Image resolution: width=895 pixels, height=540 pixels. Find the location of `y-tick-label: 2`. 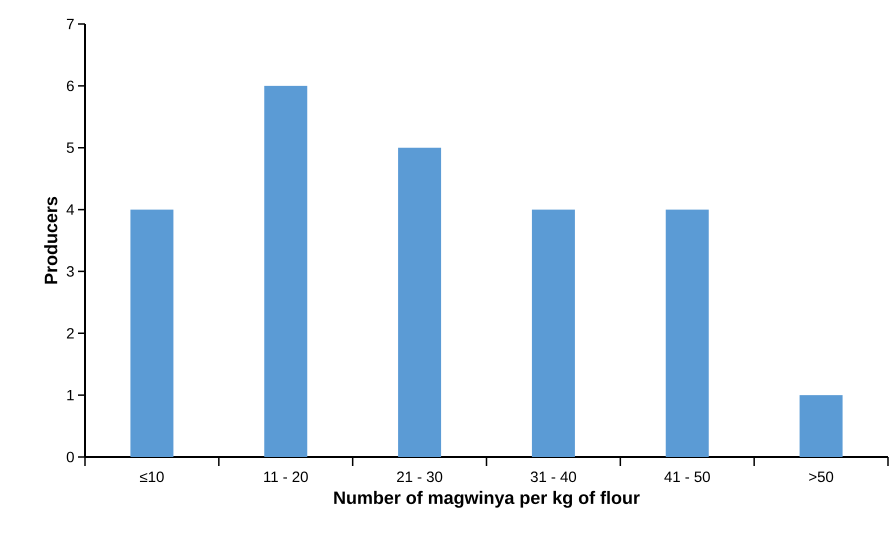

y-tick-label: 2 is located at coordinates (70, 333).